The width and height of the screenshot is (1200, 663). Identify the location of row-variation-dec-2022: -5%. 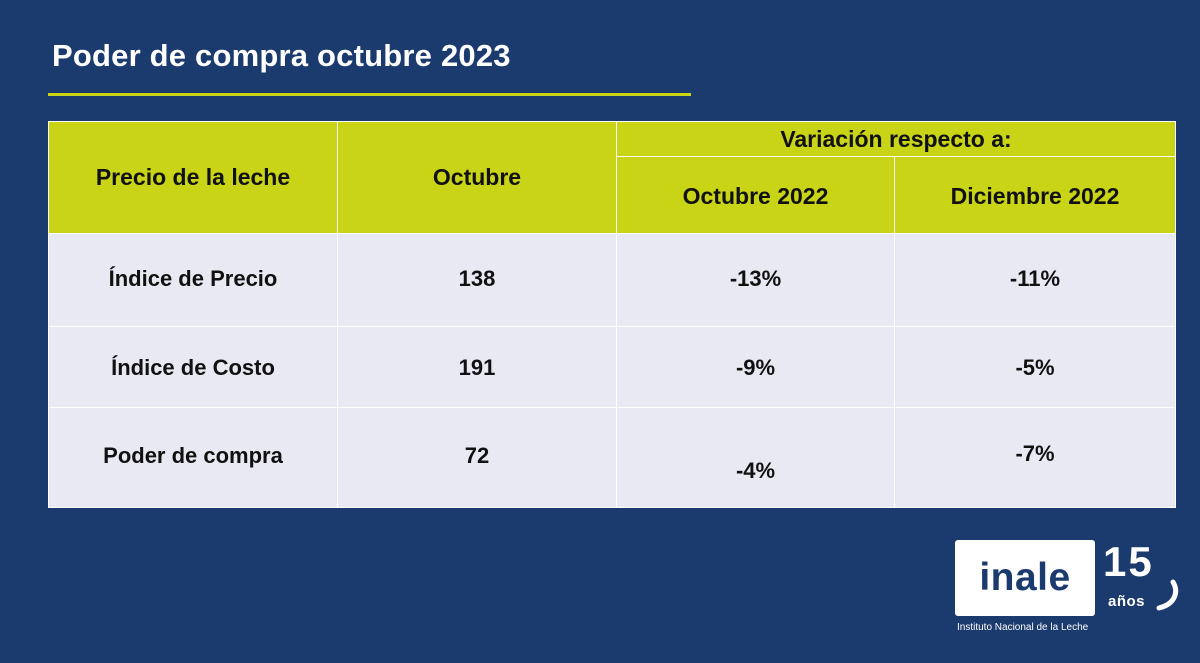
(1035, 367).